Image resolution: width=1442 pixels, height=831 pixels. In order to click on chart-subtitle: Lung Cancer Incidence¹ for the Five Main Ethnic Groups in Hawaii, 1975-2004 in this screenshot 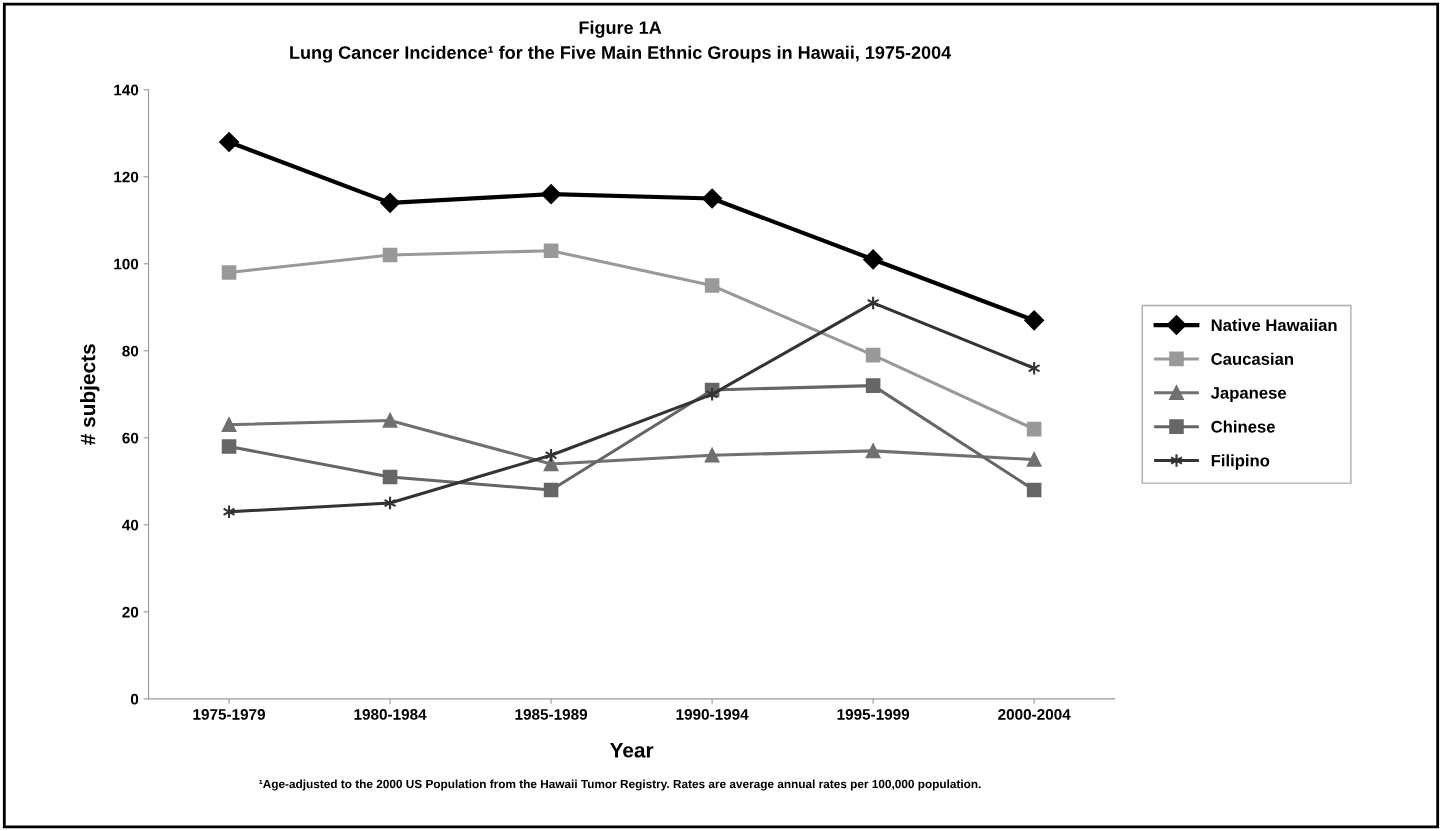, I will do `click(621, 54)`.